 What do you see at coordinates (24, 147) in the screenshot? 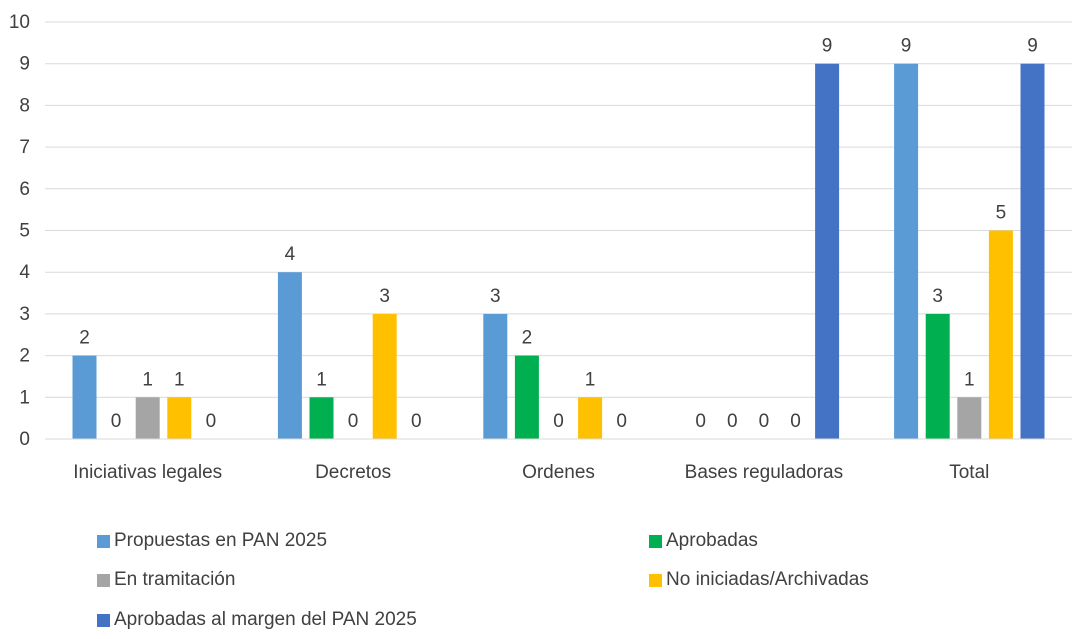
I see `y-tick-label: 7` at bounding box center [24, 147].